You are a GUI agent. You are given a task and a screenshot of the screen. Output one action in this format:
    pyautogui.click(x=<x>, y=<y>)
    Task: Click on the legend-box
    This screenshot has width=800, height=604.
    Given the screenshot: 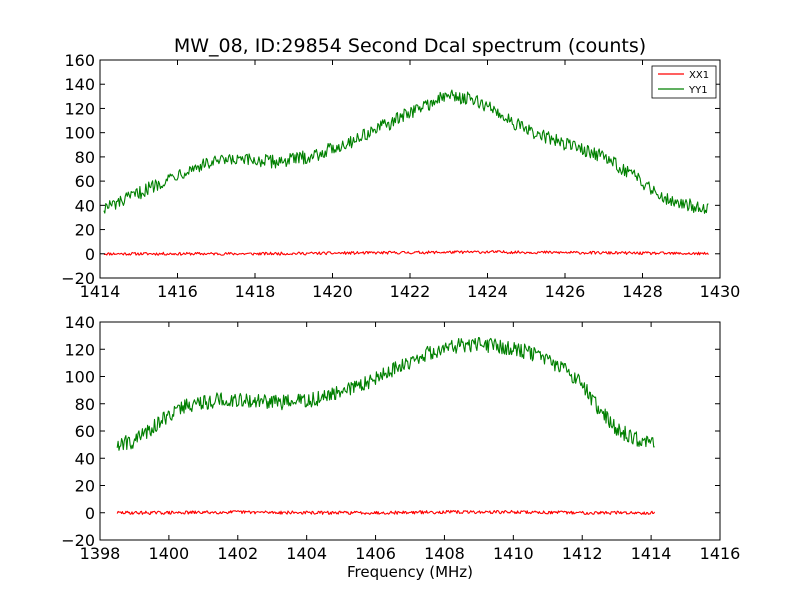 What is the action you would take?
    pyautogui.click(x=684, y=82)
    